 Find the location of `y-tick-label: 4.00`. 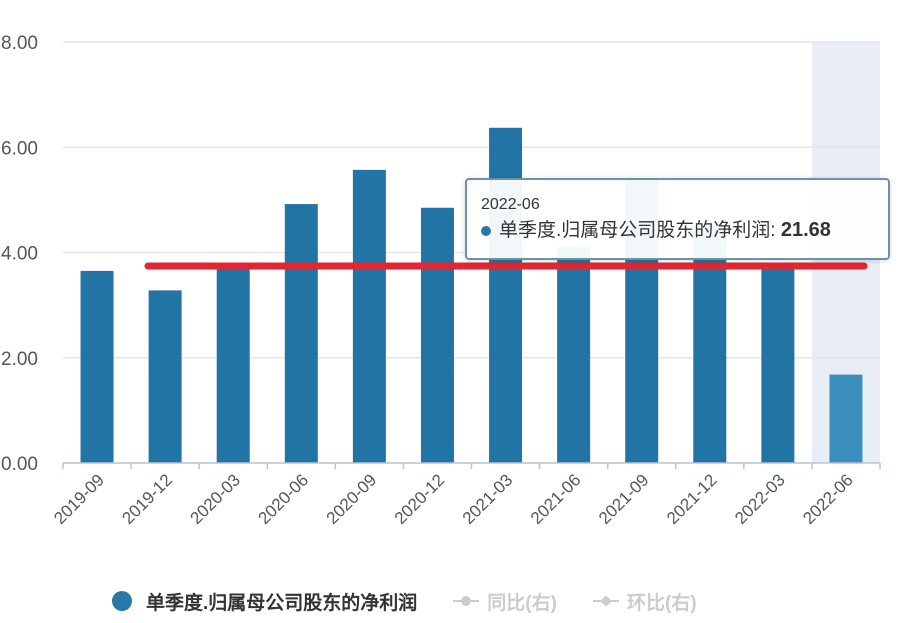

y-tick-label: 4.00 is located at coordinates (19, 254).